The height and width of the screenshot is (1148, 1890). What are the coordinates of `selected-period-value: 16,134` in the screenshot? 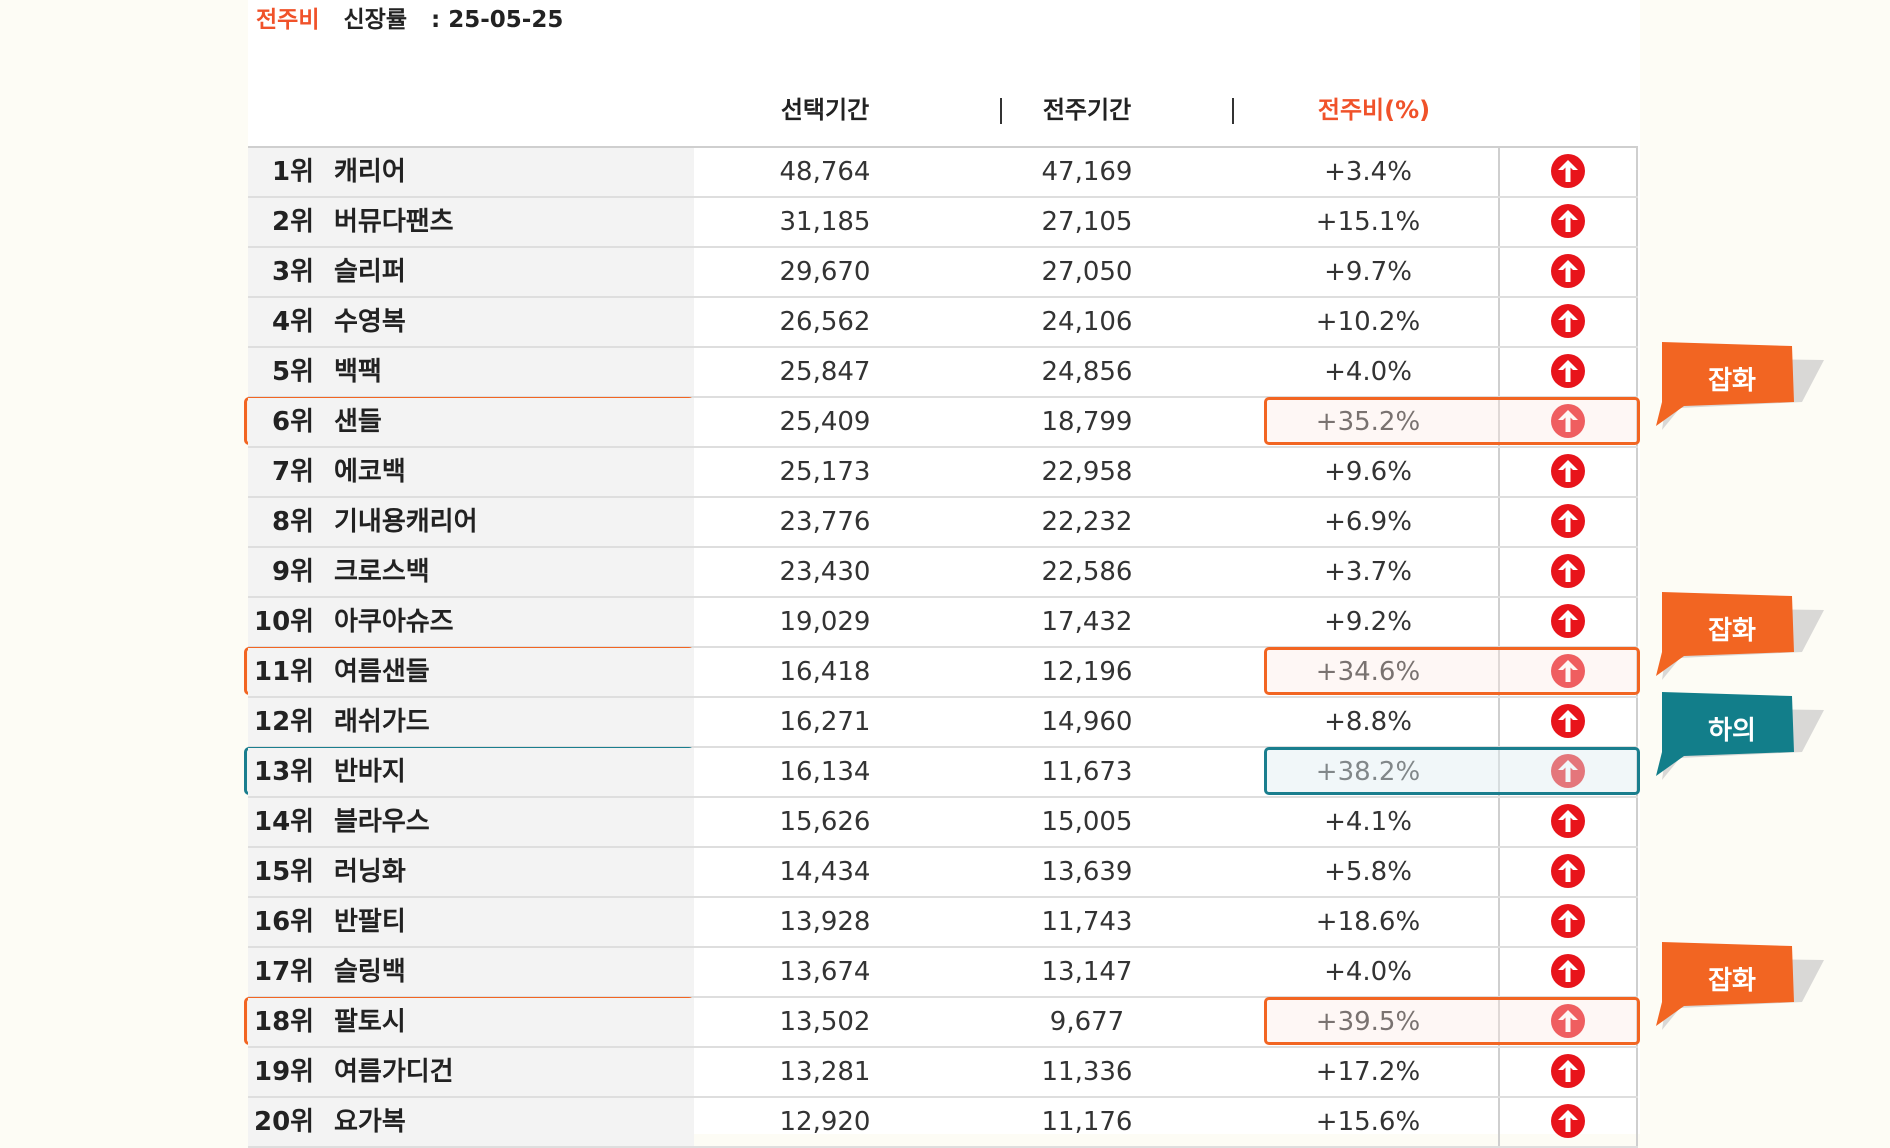 It's located at (825, 772).